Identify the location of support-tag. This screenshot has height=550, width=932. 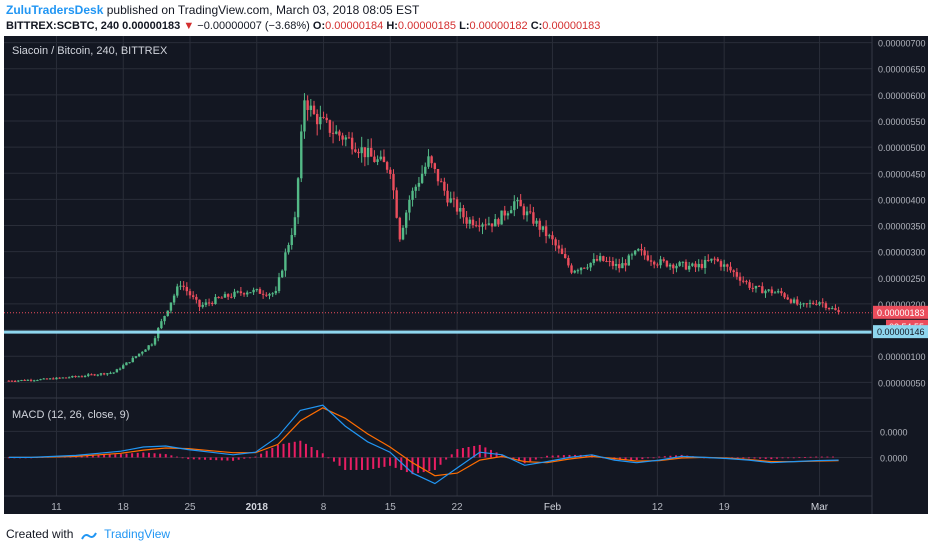
(900, 332).